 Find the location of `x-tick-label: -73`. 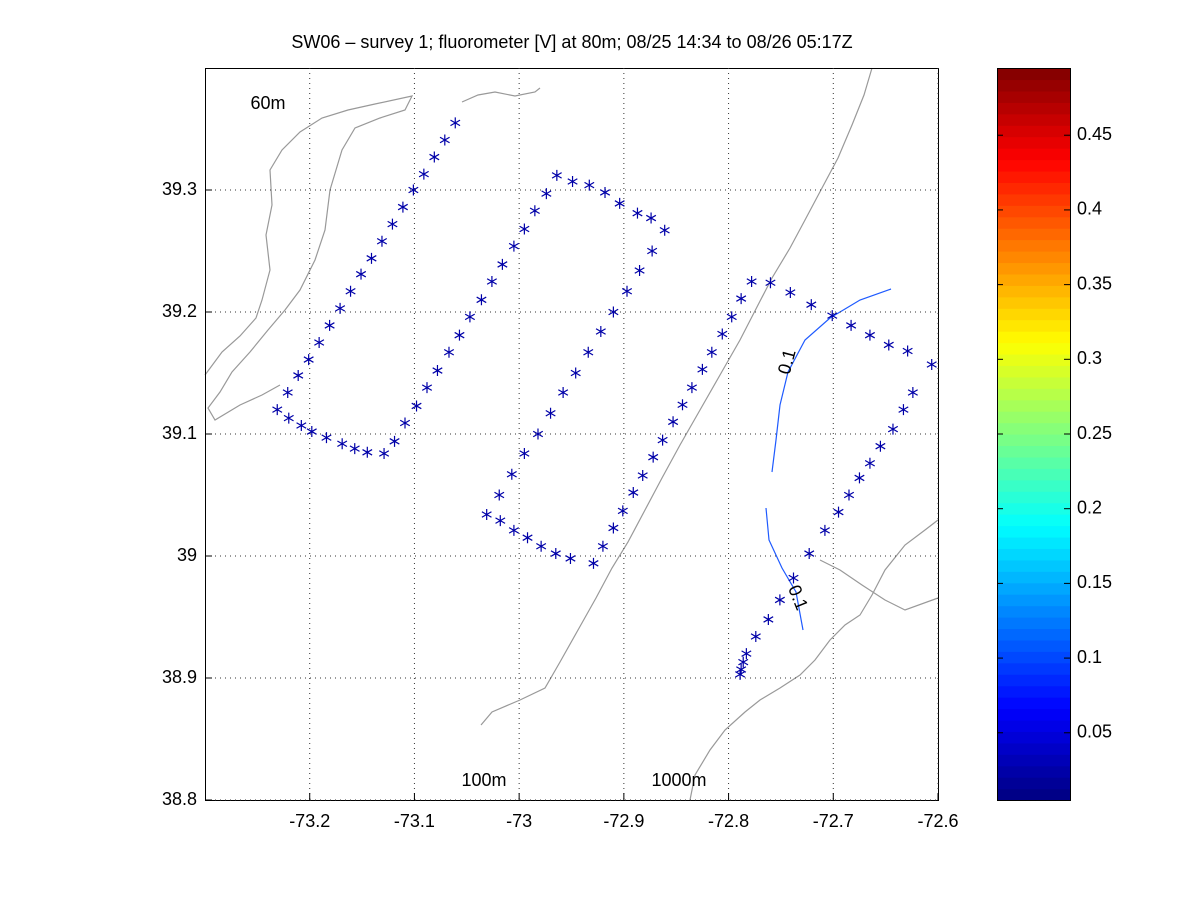

x-tick-label: -73 is located at coordinates (519, 821).